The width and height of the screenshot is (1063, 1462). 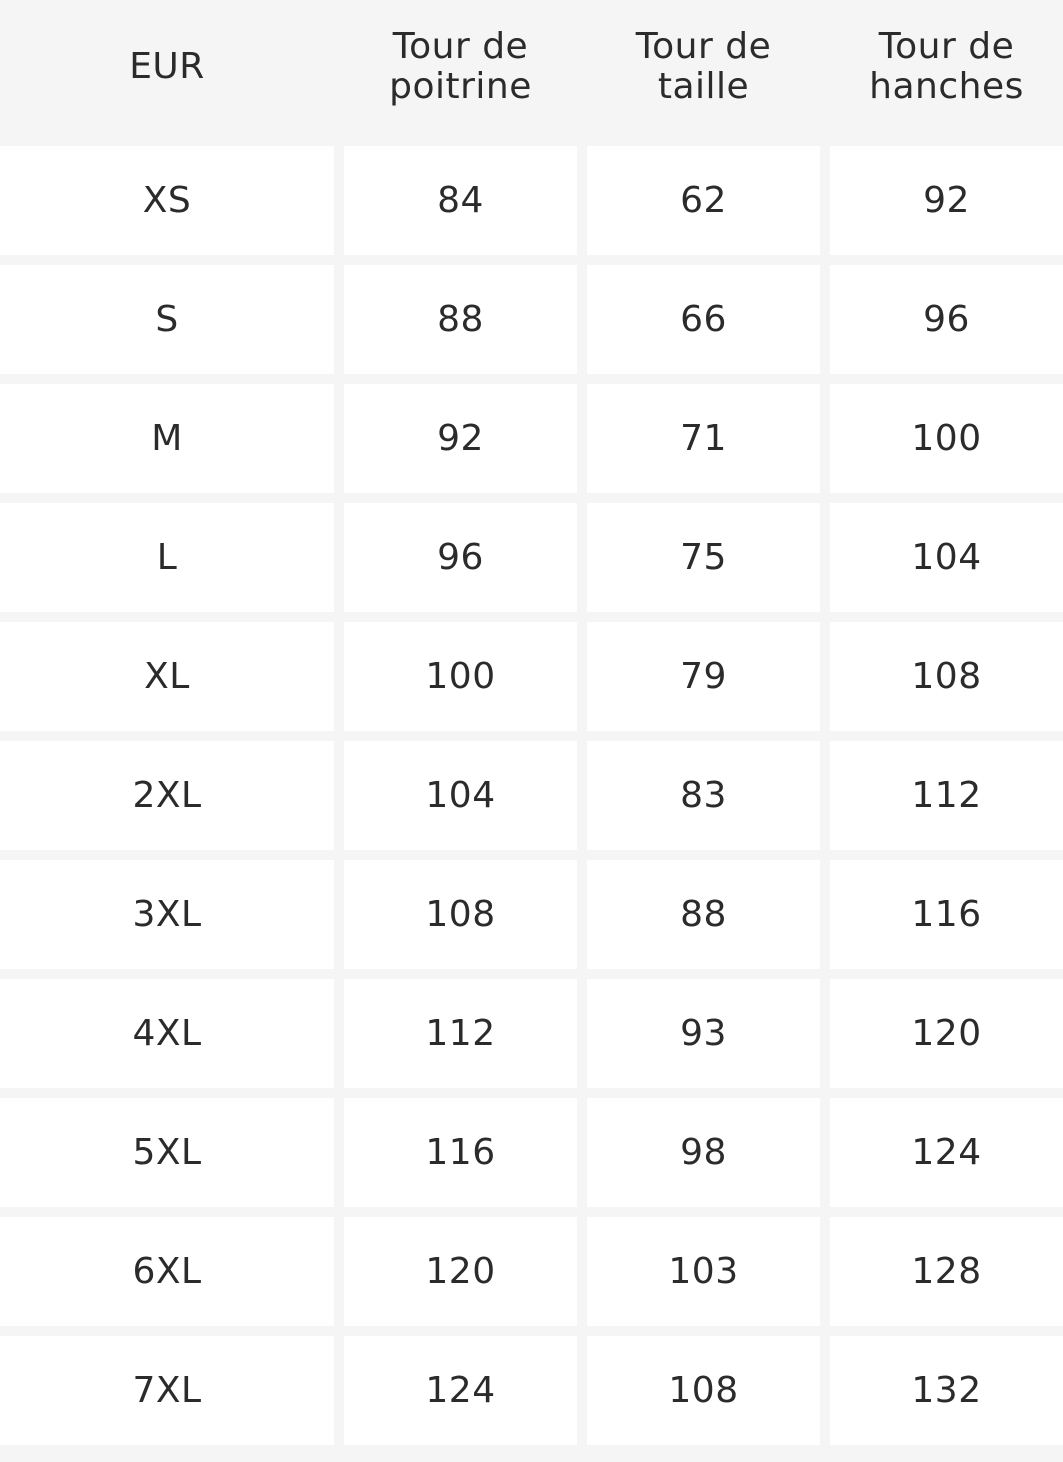 I want to click on waist-cell: 108, so click(x=703, y=1390).